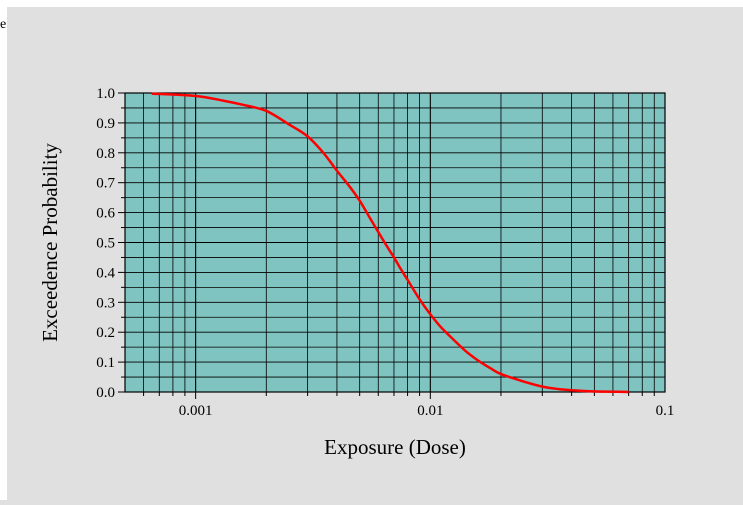  What do you see at coordinates (105, 303) in the screenshot?
I see `y-tick-label: 0.3` at bounding box center [105, 303].